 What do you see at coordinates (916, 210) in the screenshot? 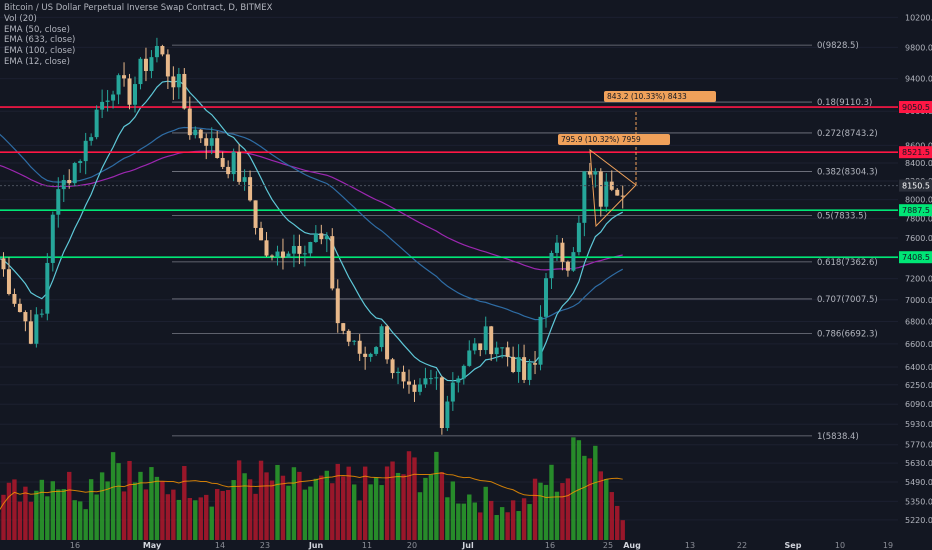
I see `price-tag-label: 7887.5` at bounding box center [916, 210].